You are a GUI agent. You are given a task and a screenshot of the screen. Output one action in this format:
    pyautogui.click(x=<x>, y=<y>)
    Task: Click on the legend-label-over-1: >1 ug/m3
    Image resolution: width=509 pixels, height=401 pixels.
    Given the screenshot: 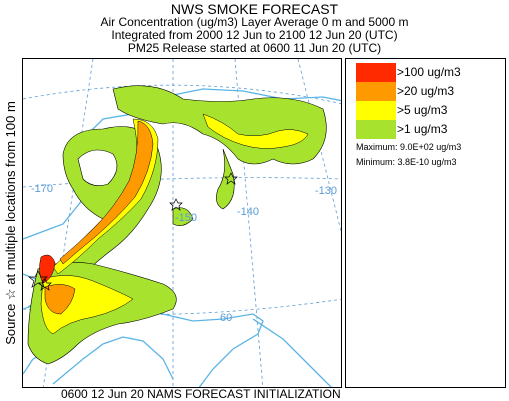 What is the action you would take?
    pyautogui.click(x=422, y=129)
    